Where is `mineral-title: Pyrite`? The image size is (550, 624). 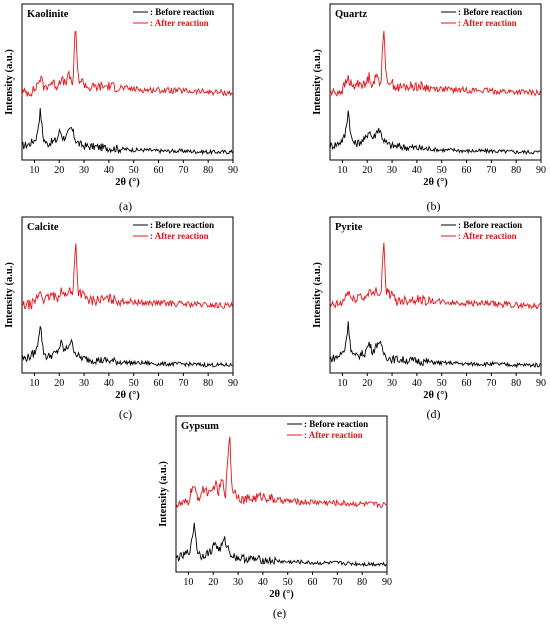
mineral-title: Pyrite is located at coordinates (349, 227).